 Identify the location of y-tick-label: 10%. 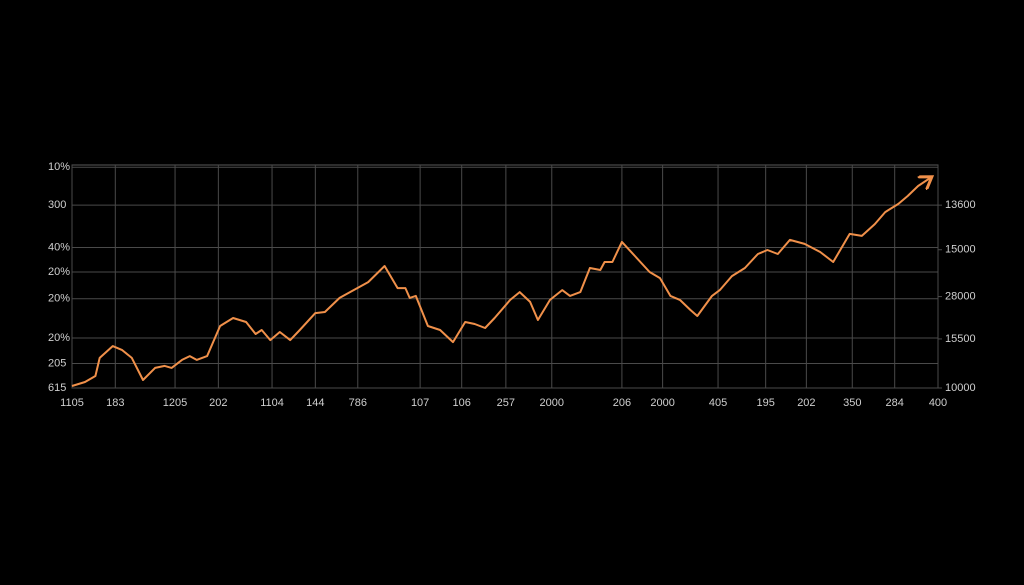
(59, 167).